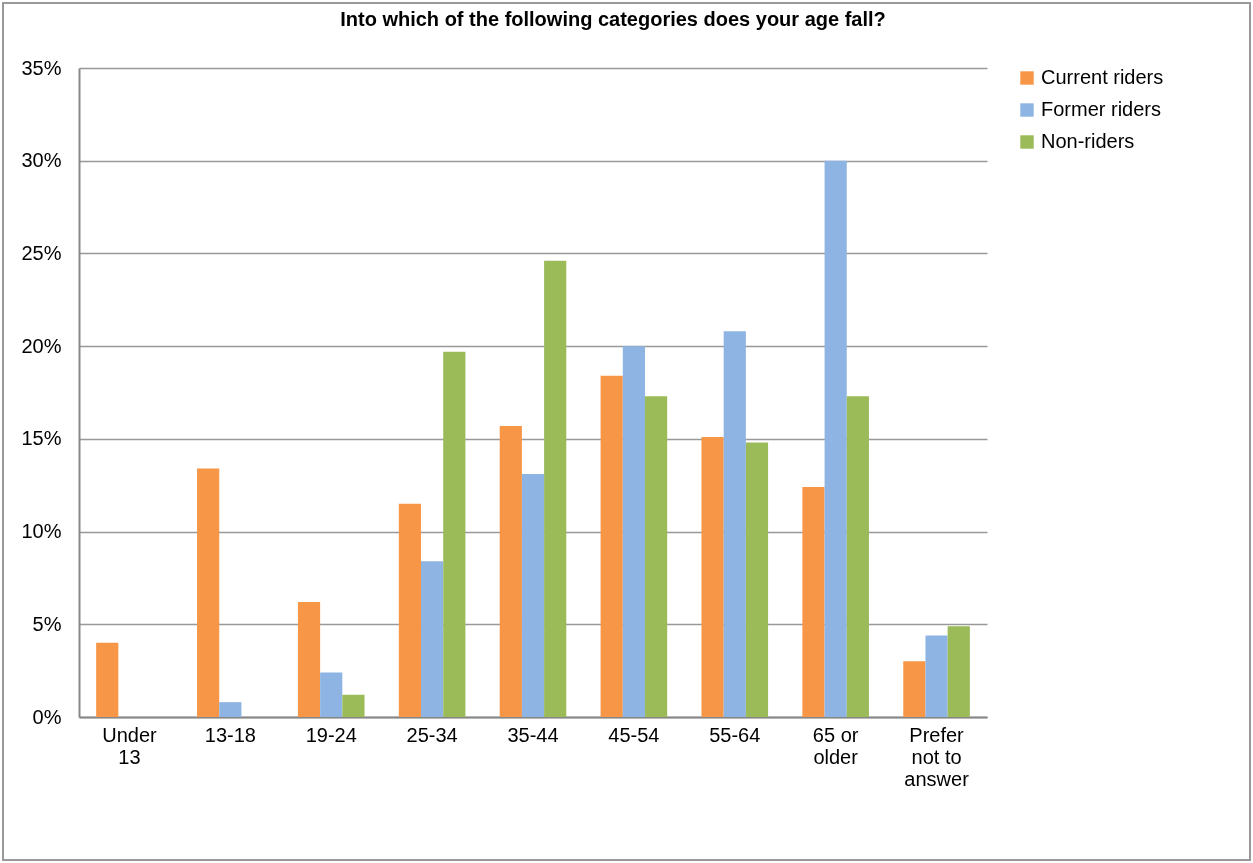 The width and height of the screenshot is (1253, 863). I want to click on chart-title: Into which of the following categories does your age fall?, so click(613, 19).